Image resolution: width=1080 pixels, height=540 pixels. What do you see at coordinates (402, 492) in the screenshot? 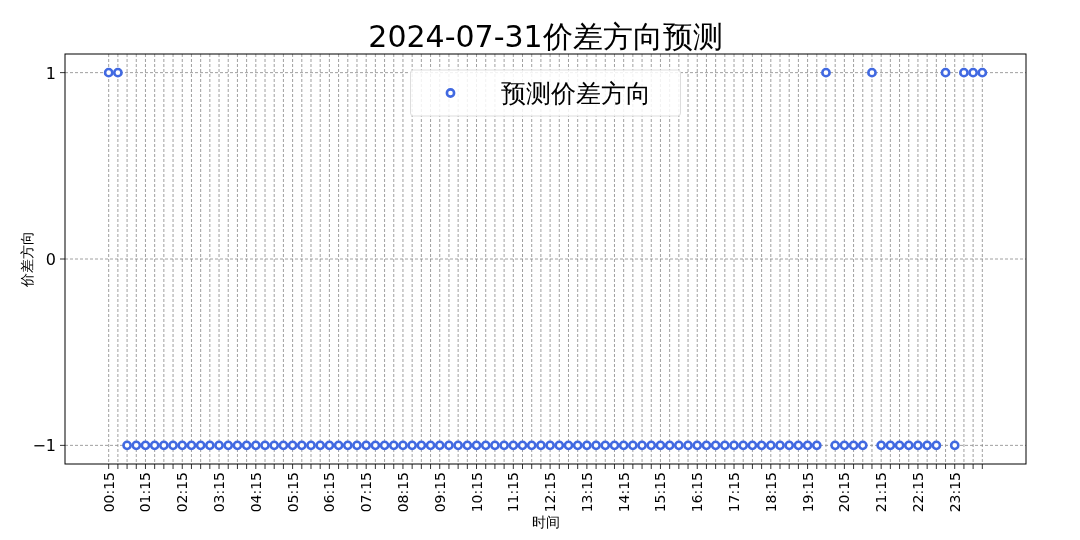
I see `x-tick-label: 08:15` at bounding box center [402, 492].